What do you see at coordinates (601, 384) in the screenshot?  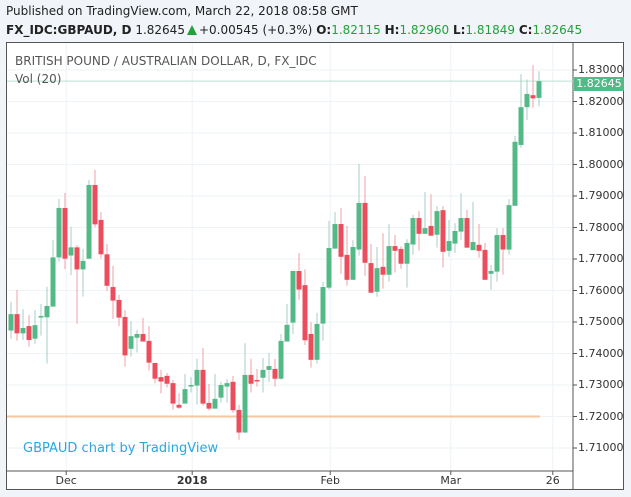 I see `y-tick-label: 1.73000` at bounding box center [601, 384].